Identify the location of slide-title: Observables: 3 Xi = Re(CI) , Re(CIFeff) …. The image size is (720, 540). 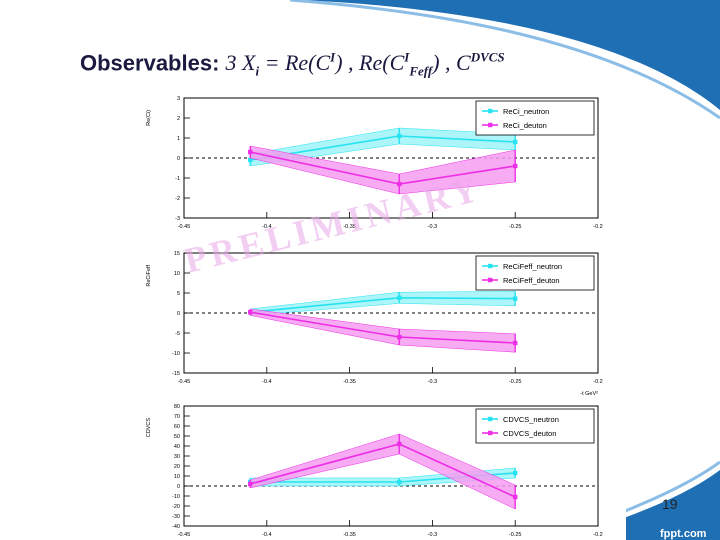
(292, 65).